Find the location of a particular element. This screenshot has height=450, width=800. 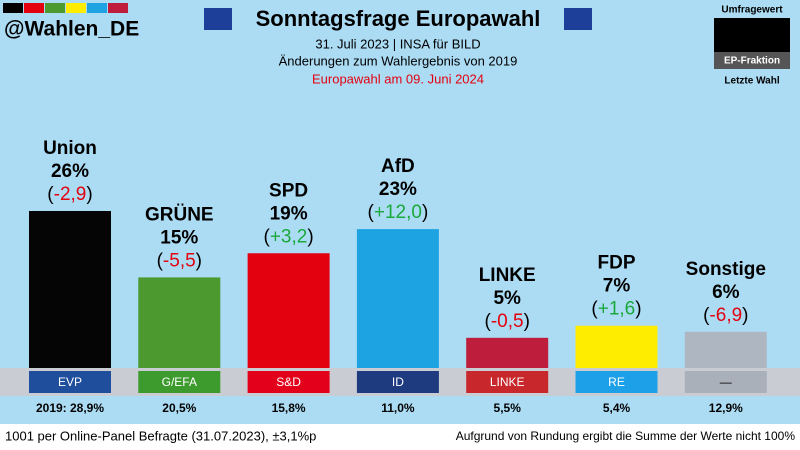

handle: @Wahlen_DE is located at coordinates (71, 29).